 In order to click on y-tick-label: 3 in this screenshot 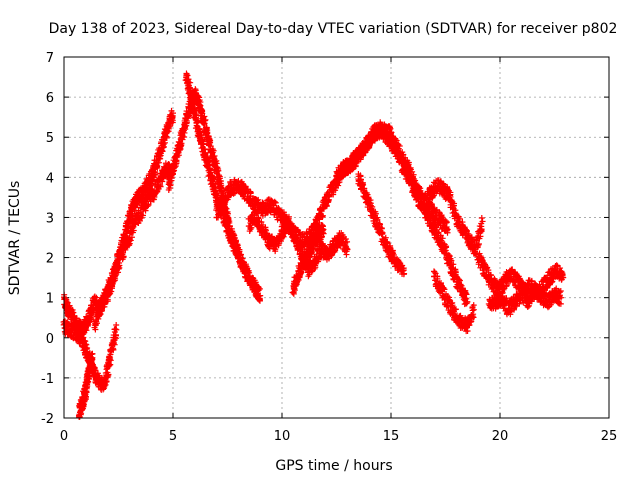, I will do `click(50, 218)`.